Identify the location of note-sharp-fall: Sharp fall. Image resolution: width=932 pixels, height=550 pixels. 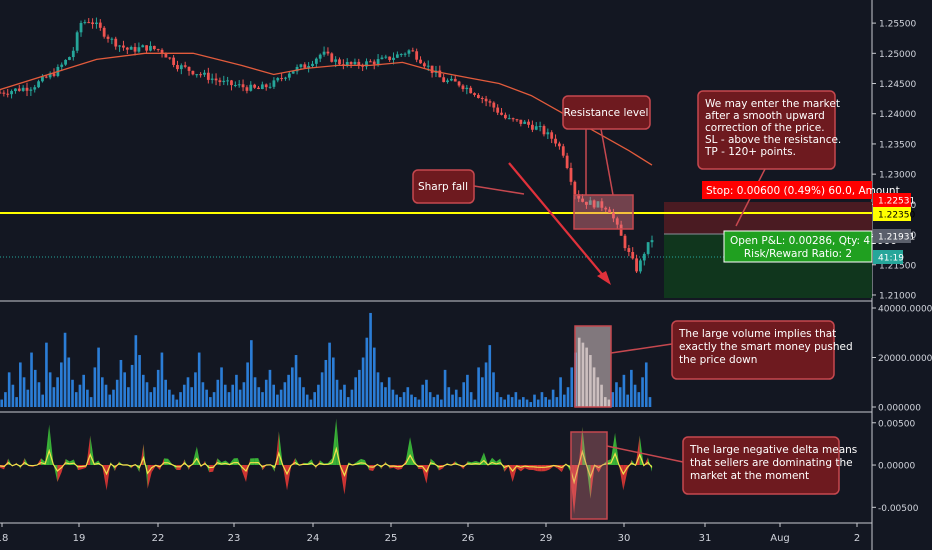
(443, 186).